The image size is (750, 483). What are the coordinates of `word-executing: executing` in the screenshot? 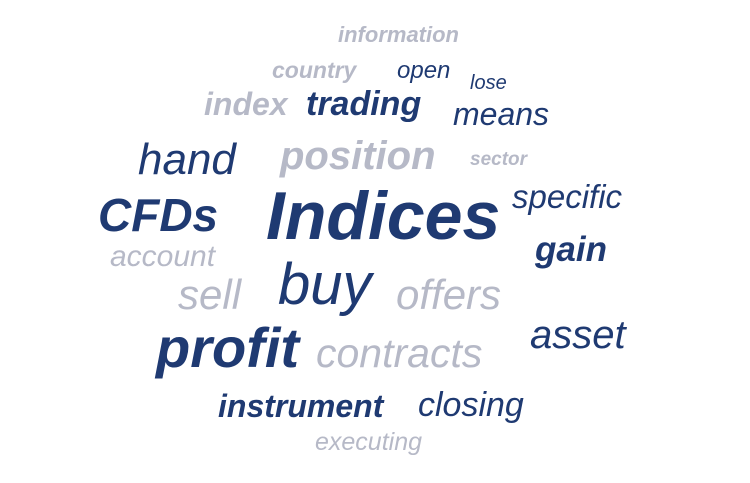 It's located at (369, 442).